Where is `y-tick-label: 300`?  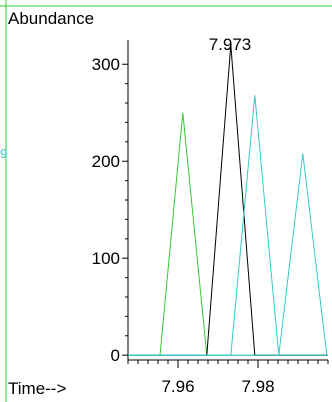
y-tick-label: 300 is located at coordinates (106, 64).